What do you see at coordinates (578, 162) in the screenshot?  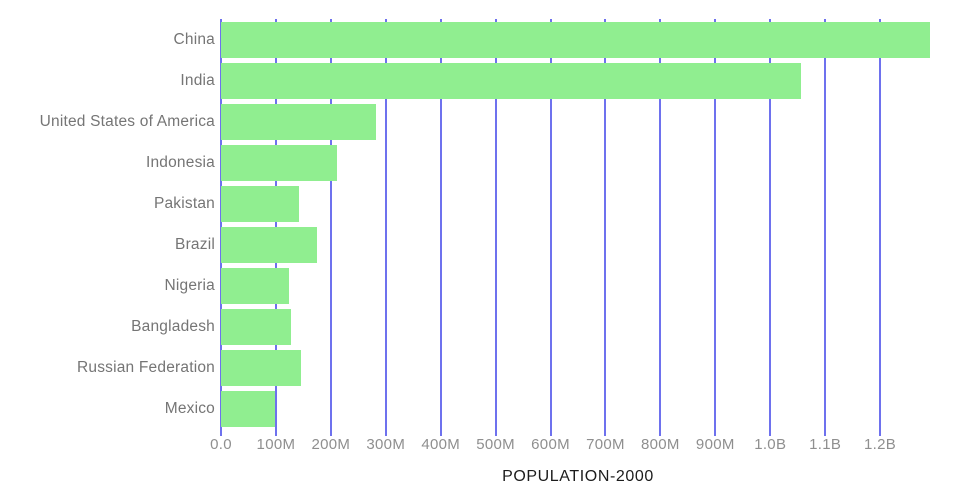 I see `bar-row-indonesia` at bounding box center [578, 162].